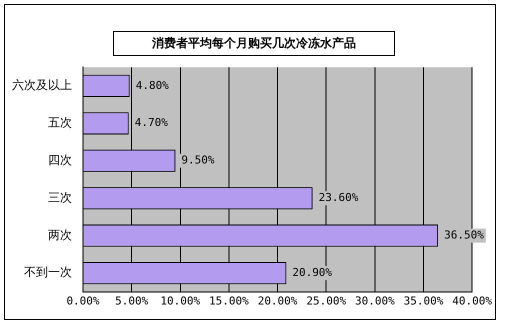 This screenshot has height=329, width=506. Describe the element at coordinates (254, 43) in the screenshot. I see `chart-title: 消费者平均每个月购买几次冷冻水产品` at that location.